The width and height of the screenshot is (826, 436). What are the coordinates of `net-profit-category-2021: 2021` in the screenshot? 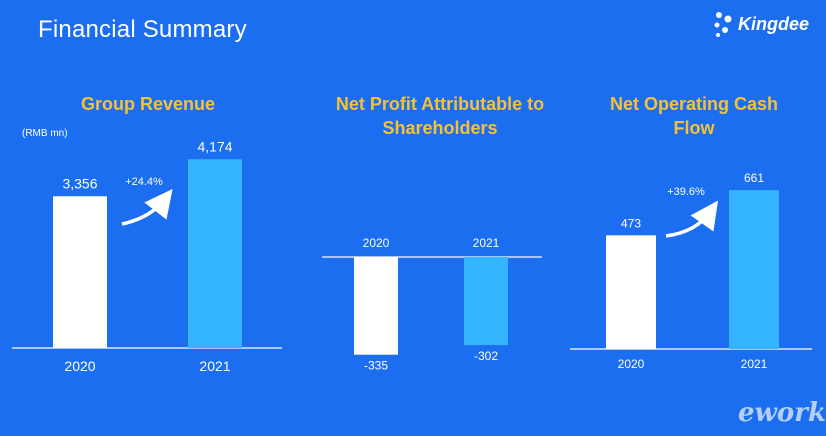 It's located at (486, 243).